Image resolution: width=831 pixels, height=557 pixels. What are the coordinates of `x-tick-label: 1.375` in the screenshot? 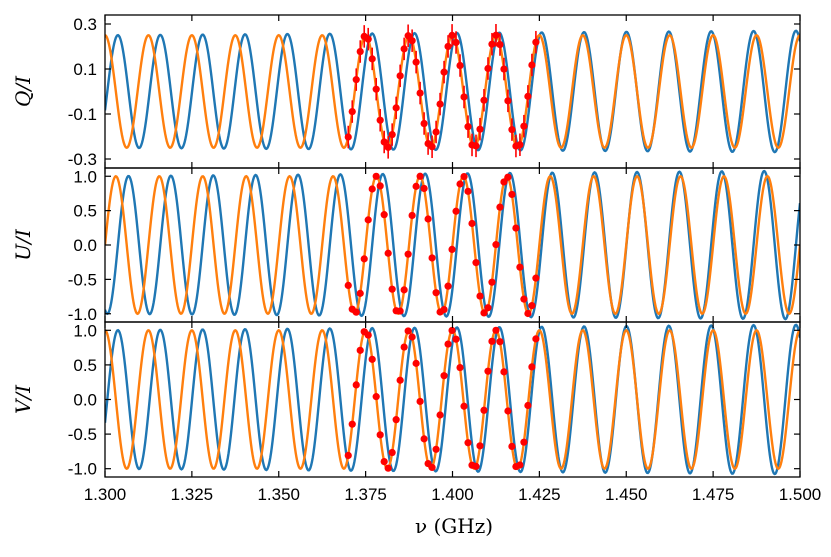 It's located at (365, 494).